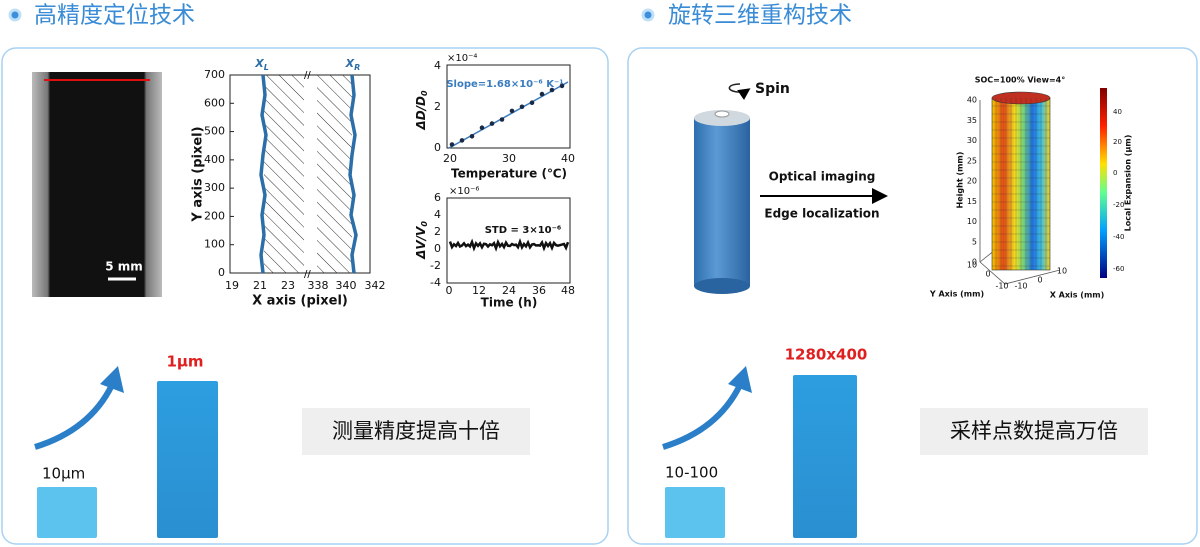  What do you see at coordinates (974, 241) in the screenshot?
I see `z-tick-label: 5` at bounding box center [974, 241].